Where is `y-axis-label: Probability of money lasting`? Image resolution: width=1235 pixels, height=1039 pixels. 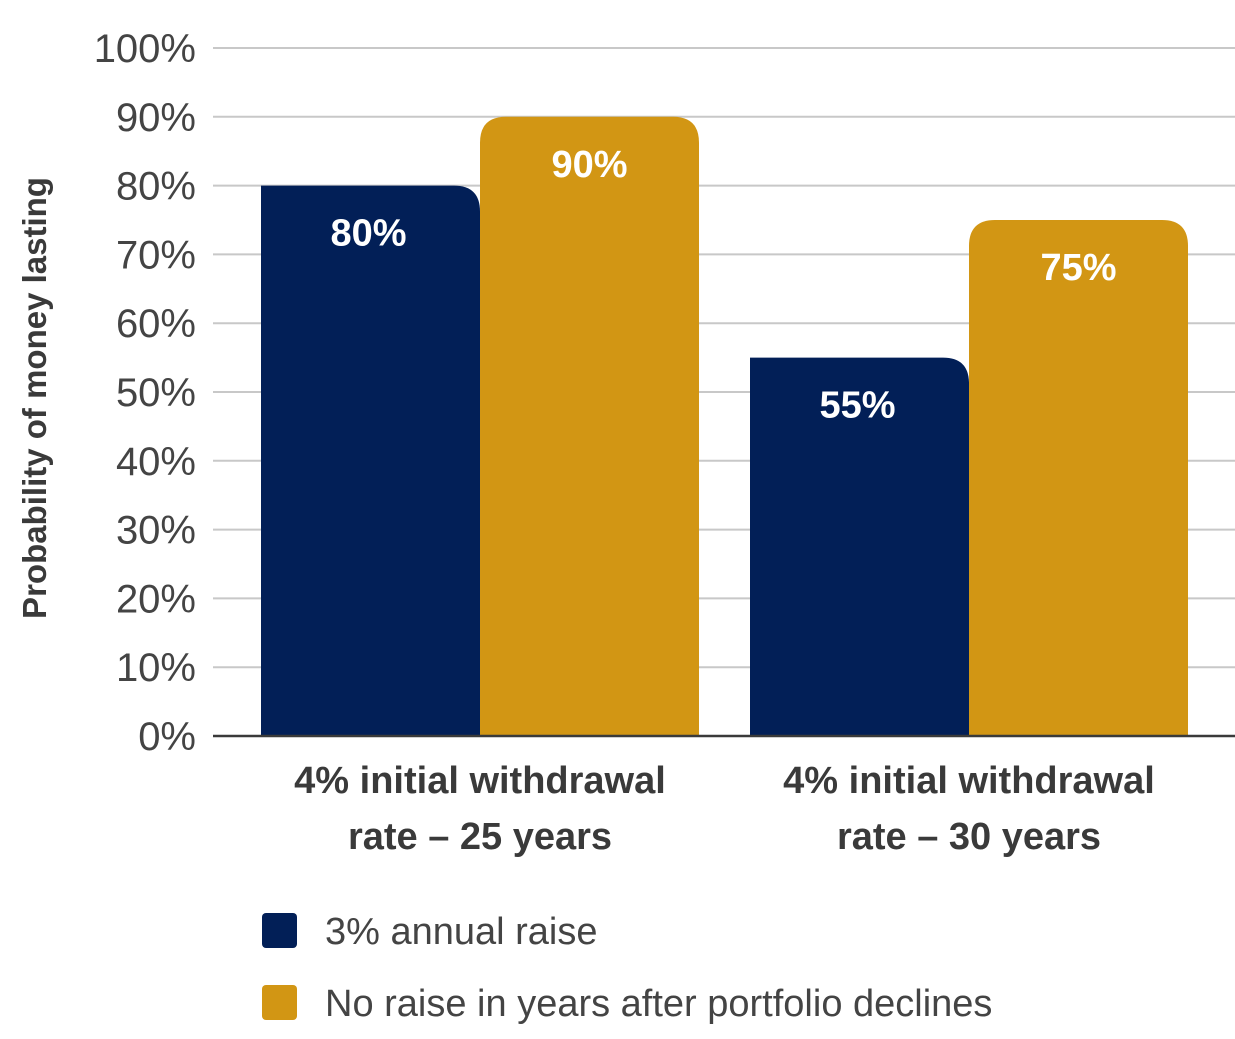 y-axis-label: Probability of money lasting is located at coordinates (34, 398).